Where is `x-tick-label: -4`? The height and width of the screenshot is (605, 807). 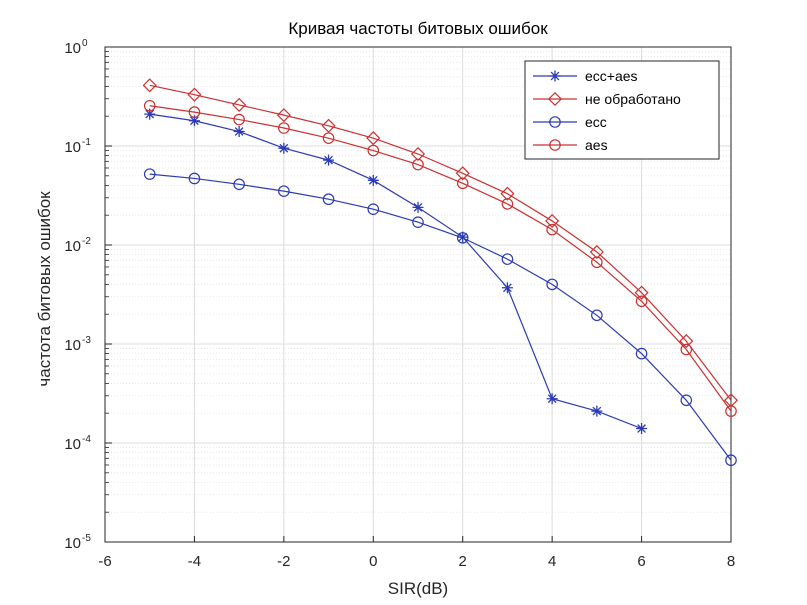
x-tick-label: -4 is located at coordinates (194, 561).